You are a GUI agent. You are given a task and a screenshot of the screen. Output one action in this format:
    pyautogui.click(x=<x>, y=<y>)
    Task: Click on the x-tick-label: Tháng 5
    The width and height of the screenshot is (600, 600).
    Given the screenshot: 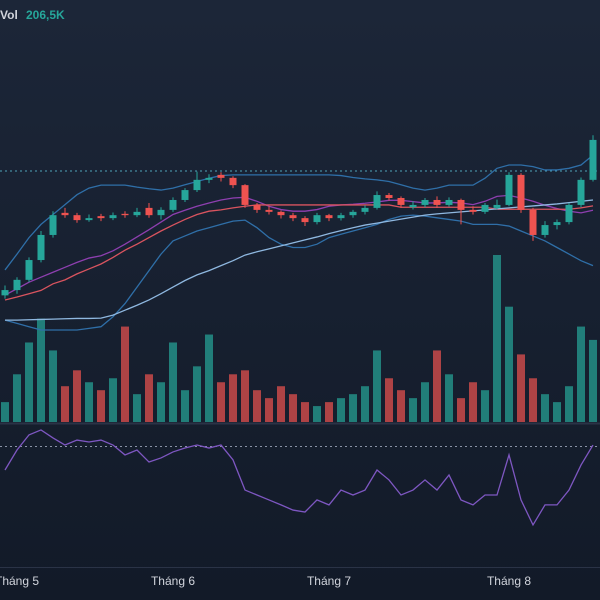 What is the action you would take?
    pyautogui.click(x=19, y=581)
    